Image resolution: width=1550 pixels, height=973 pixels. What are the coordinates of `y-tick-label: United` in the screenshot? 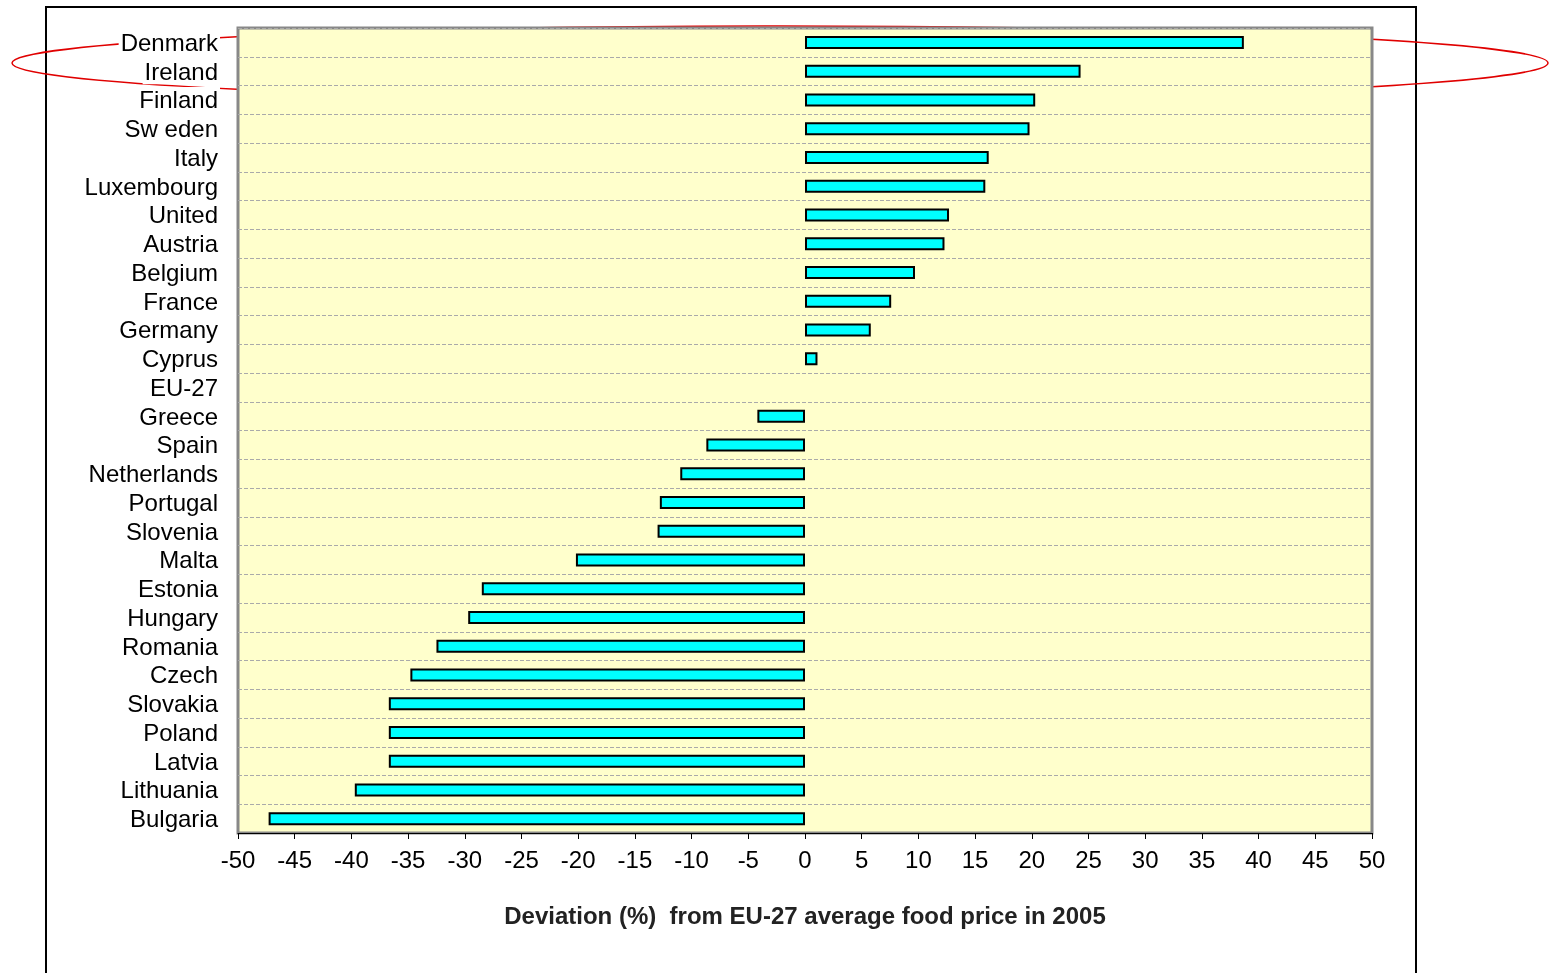 It's located at (183, 215).